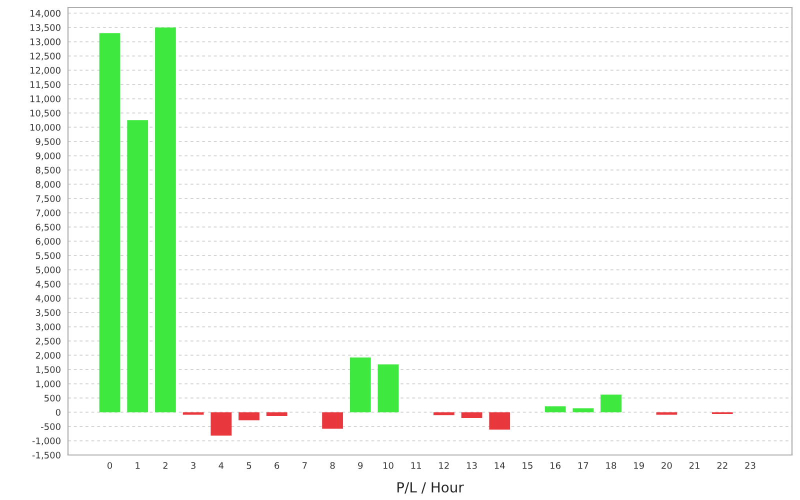 The image size is (800, 500). I want to click on y-tick-label: 9,500, so click(48, 142).